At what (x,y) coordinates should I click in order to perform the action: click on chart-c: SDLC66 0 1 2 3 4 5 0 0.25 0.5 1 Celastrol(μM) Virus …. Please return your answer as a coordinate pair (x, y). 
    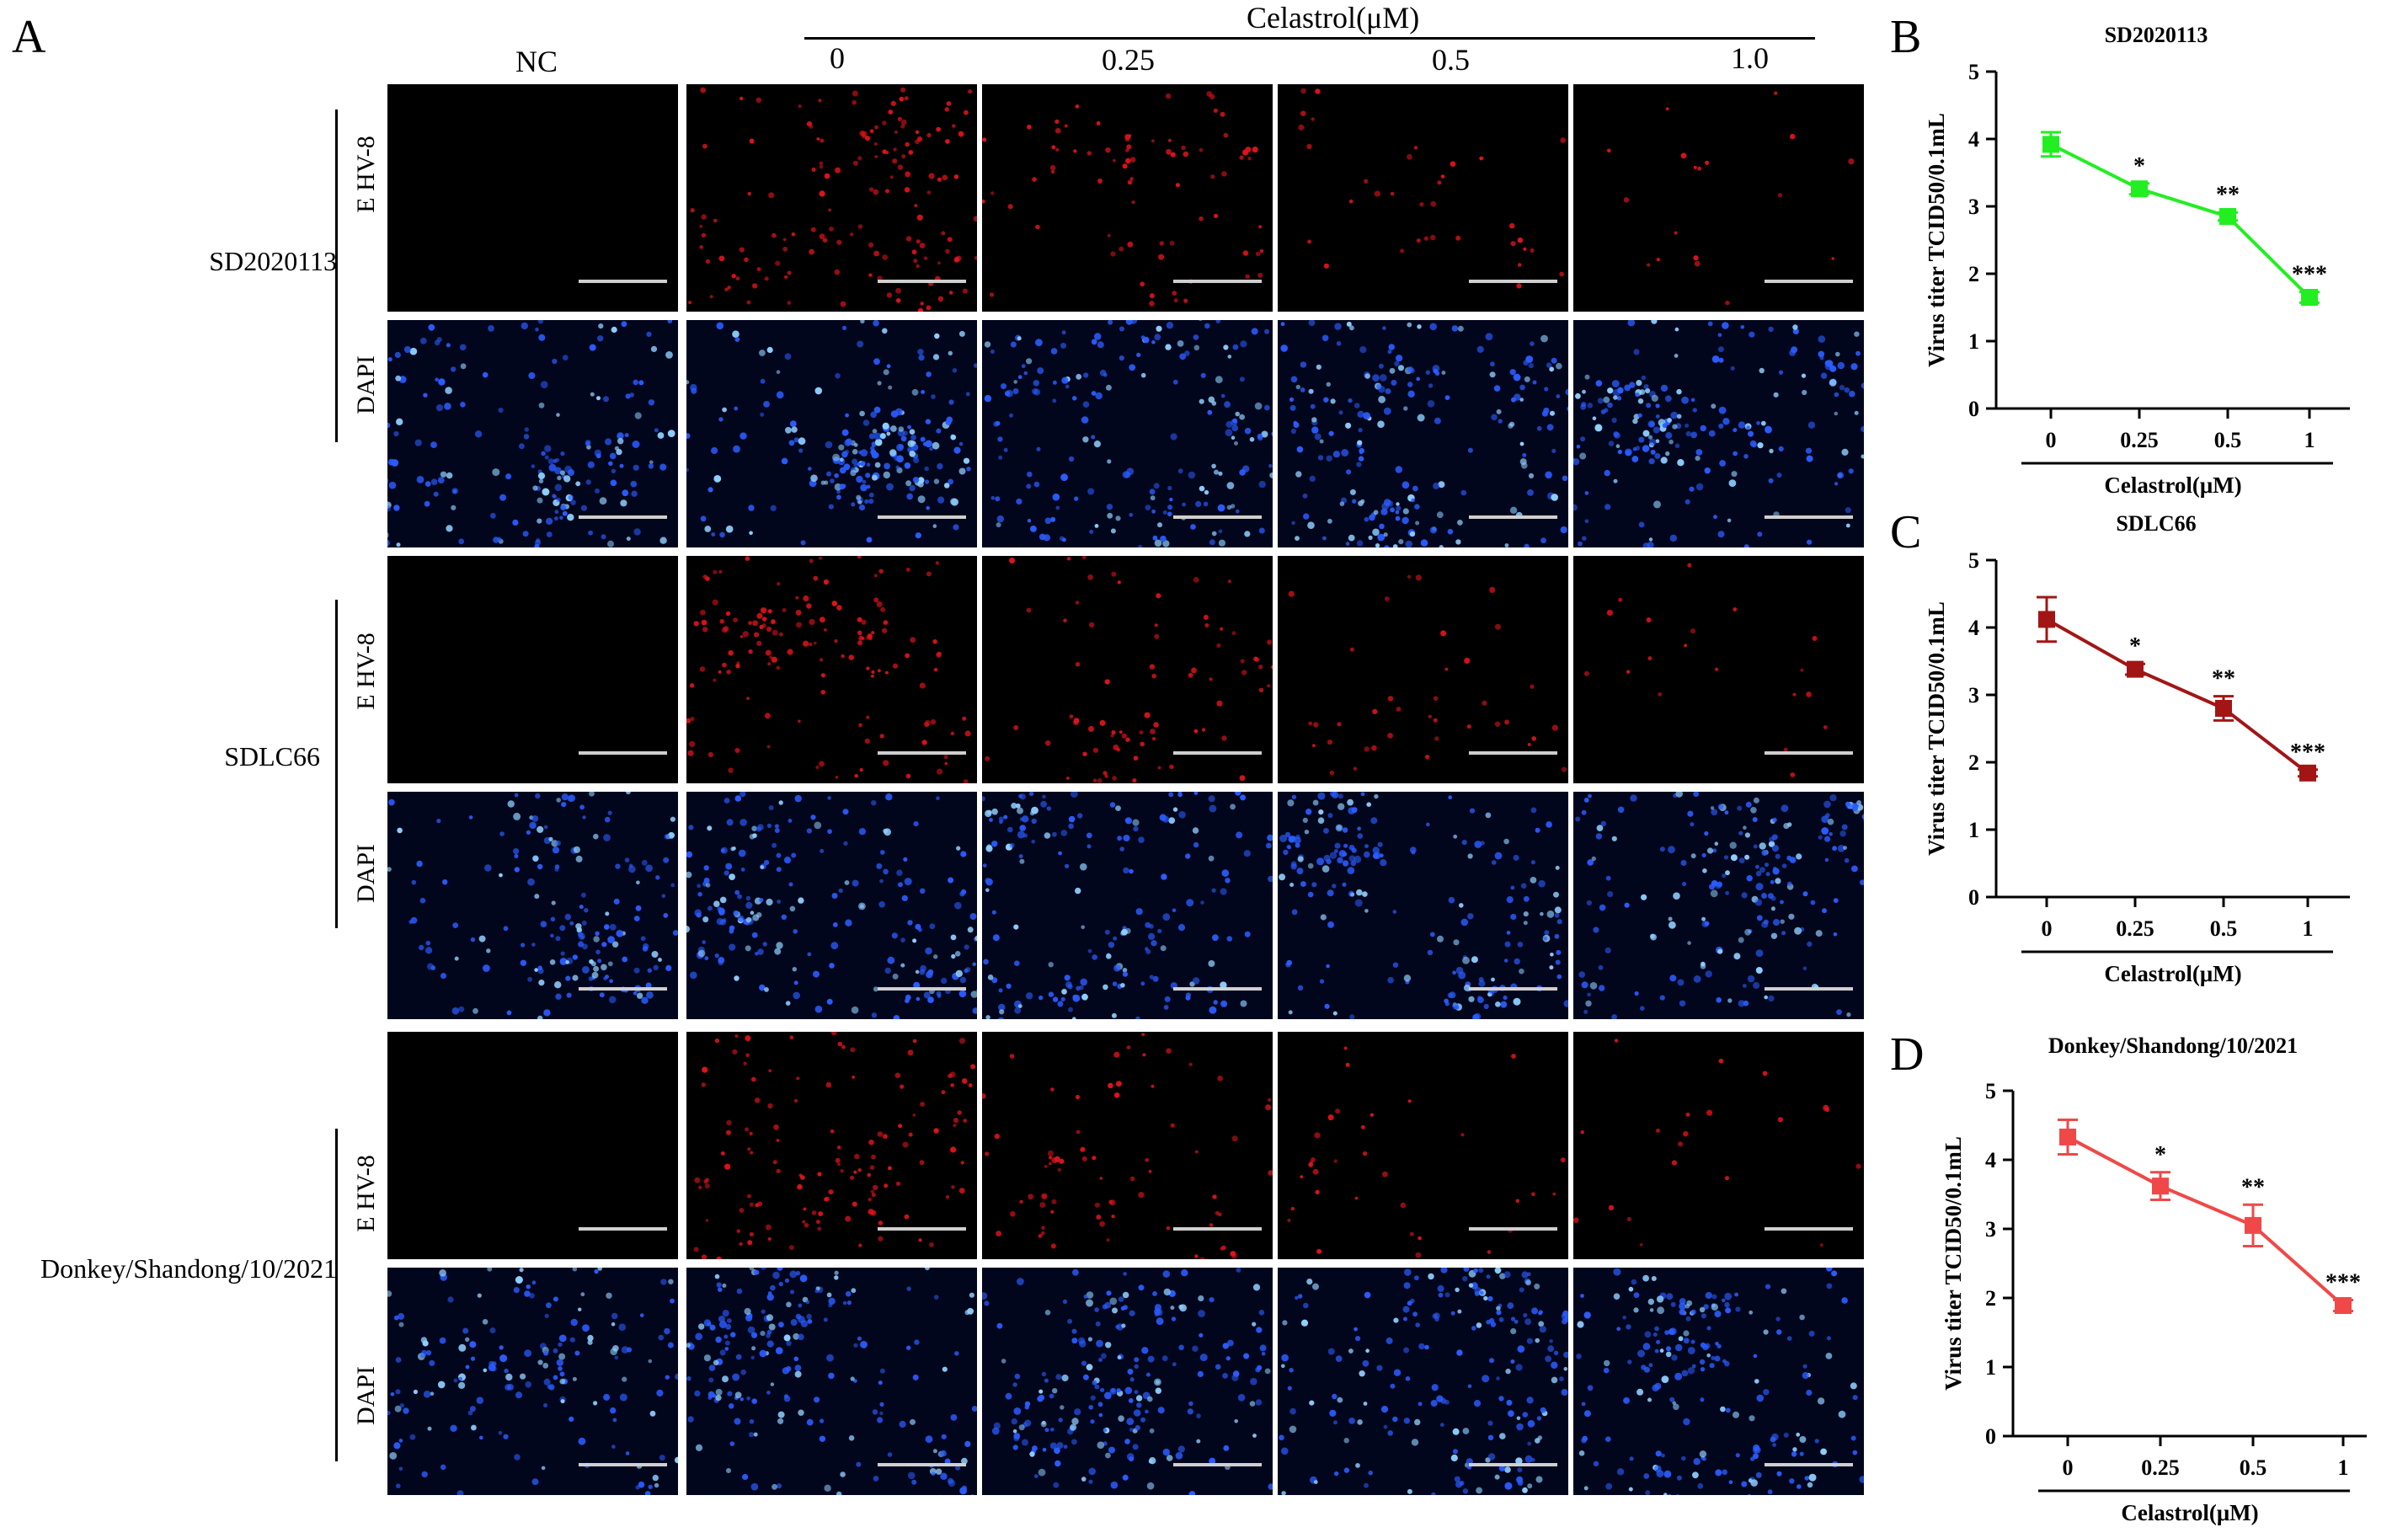
    Looking at the image, I should click on (2137, 748).